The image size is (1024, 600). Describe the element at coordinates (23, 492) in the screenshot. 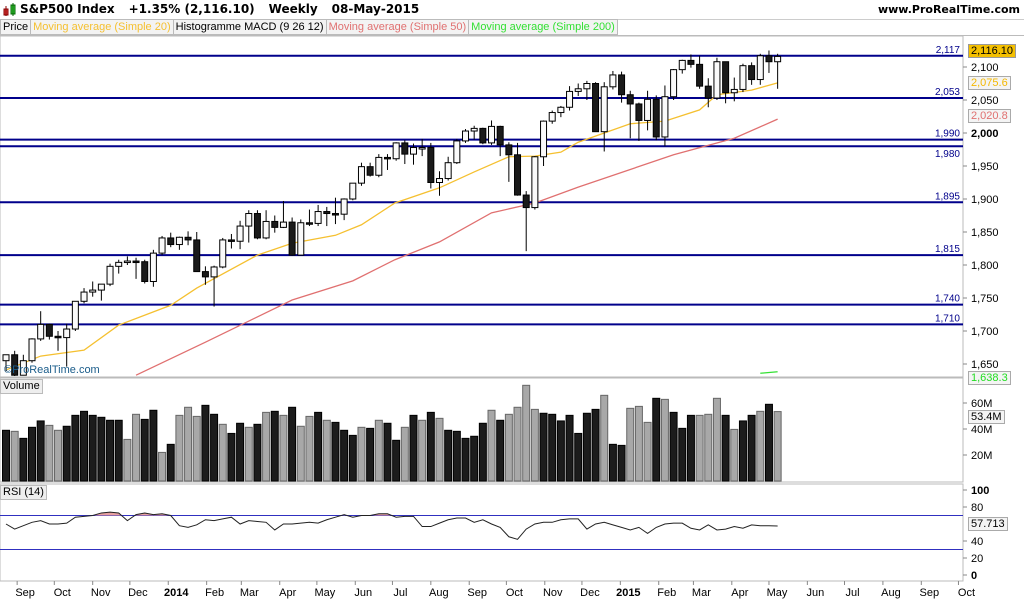

I see `rsi-panel-label: RSI (14)` at that location.